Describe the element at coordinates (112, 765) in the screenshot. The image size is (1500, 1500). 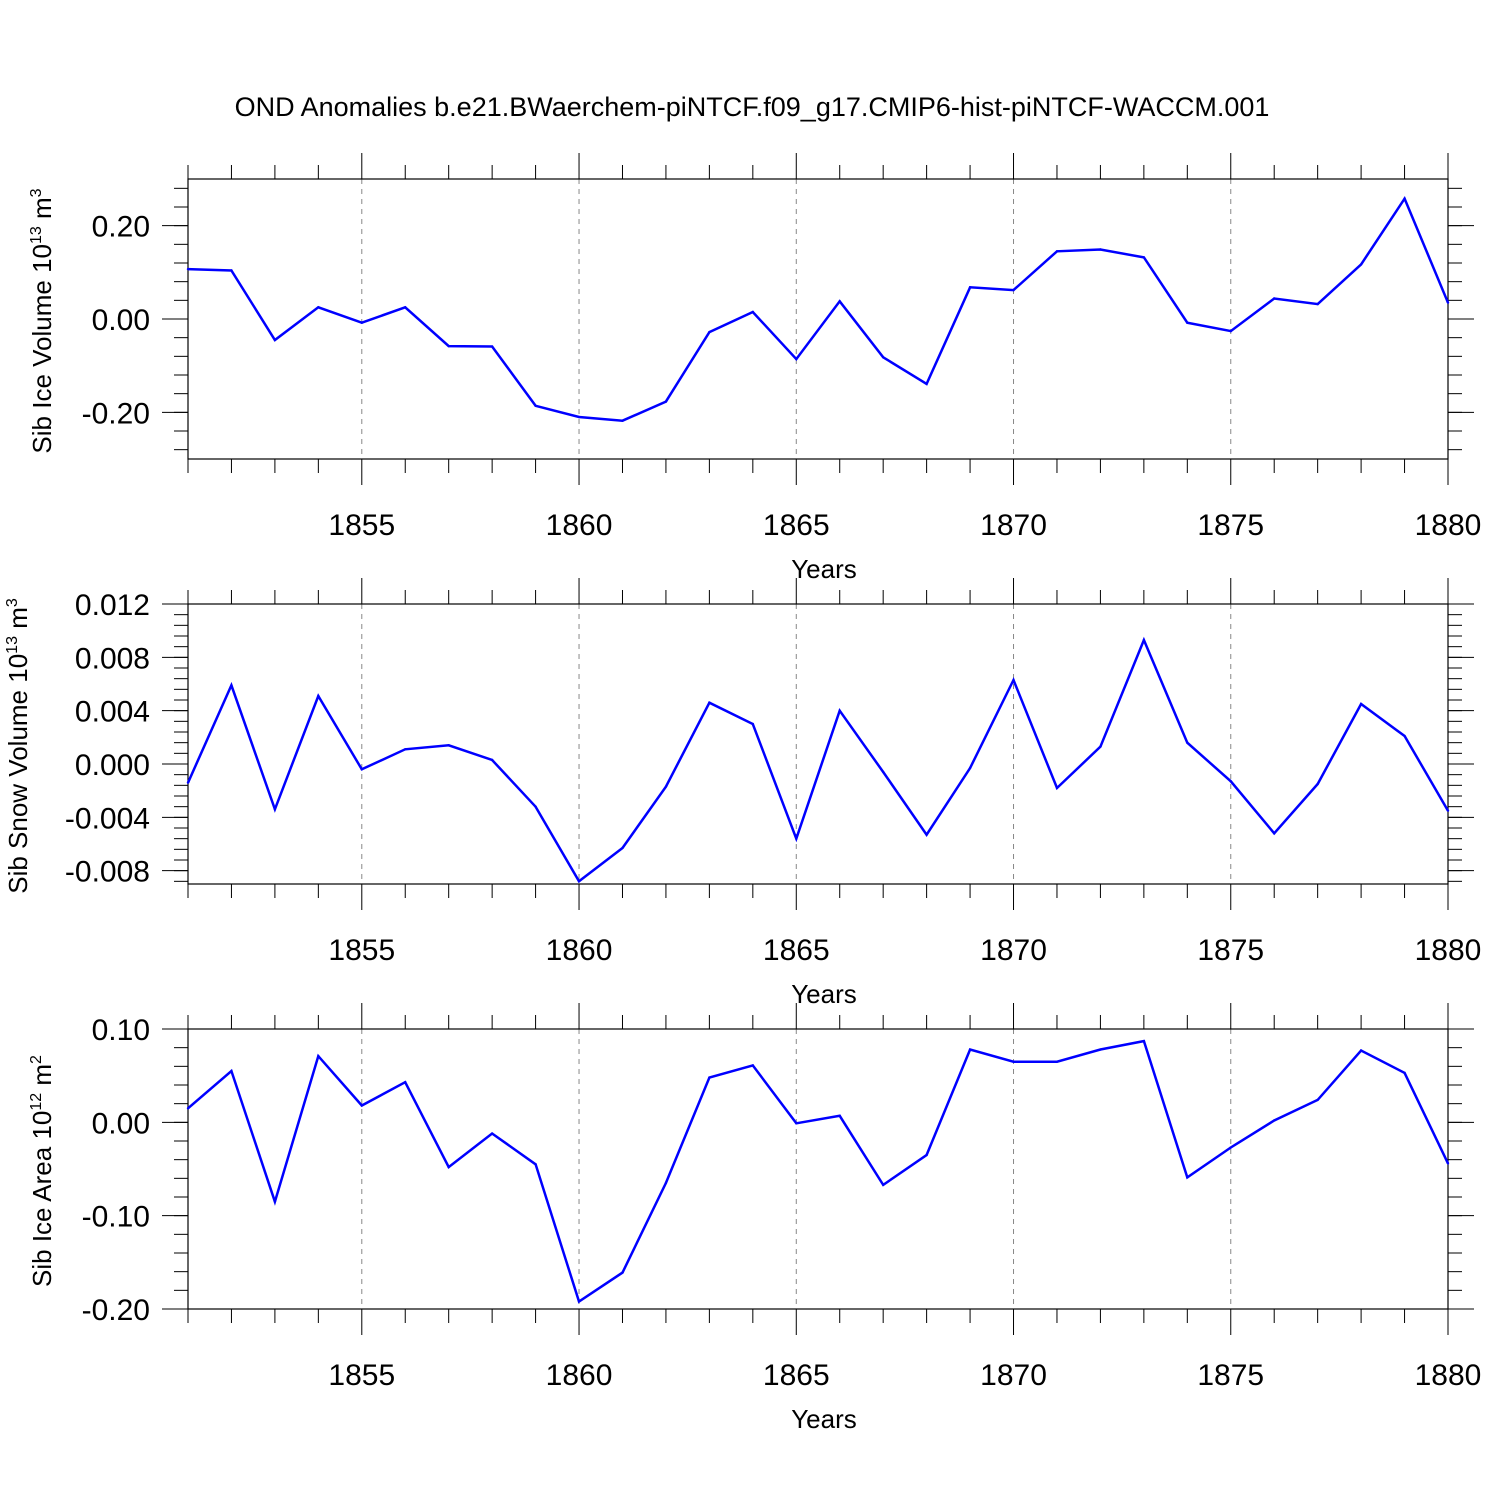
I see `y-tick-label: 0.000` at that location.